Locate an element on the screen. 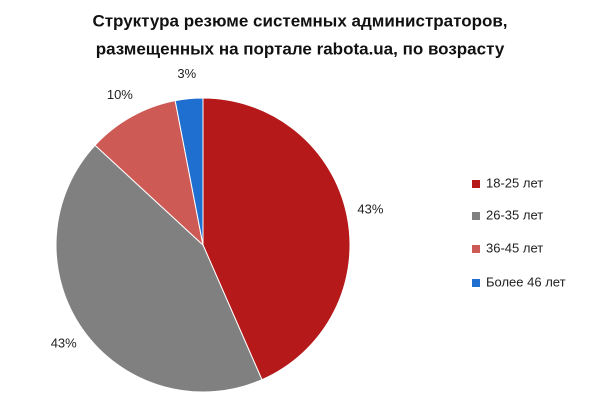 Image resolution: width=600 pixels, height=416 pixels. legend-label: 26-35 лет is located at coordinates (514, 214).